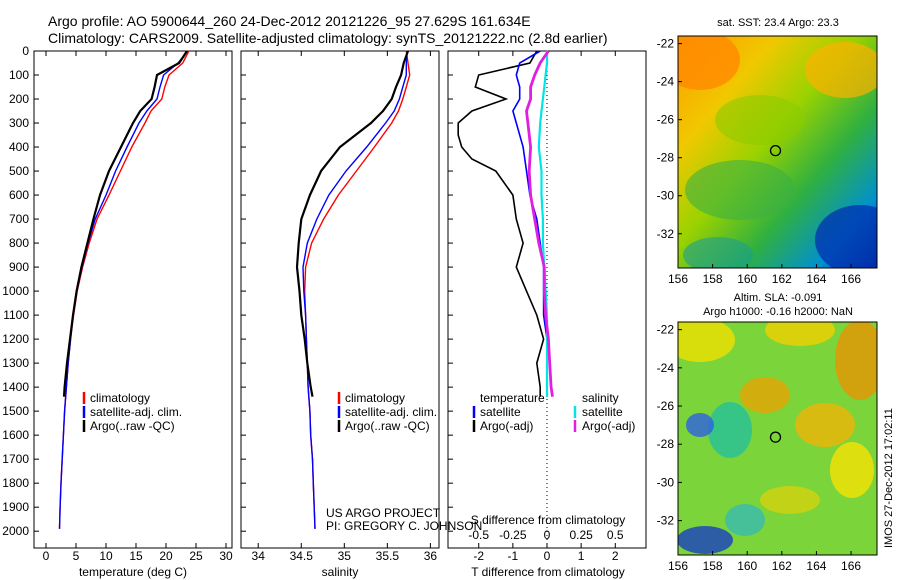 This screenshot has height=580, width=900. Describe the element at coordinates (19, 75) in the screenshot. I see `depth-tick-label: 100` at that location.